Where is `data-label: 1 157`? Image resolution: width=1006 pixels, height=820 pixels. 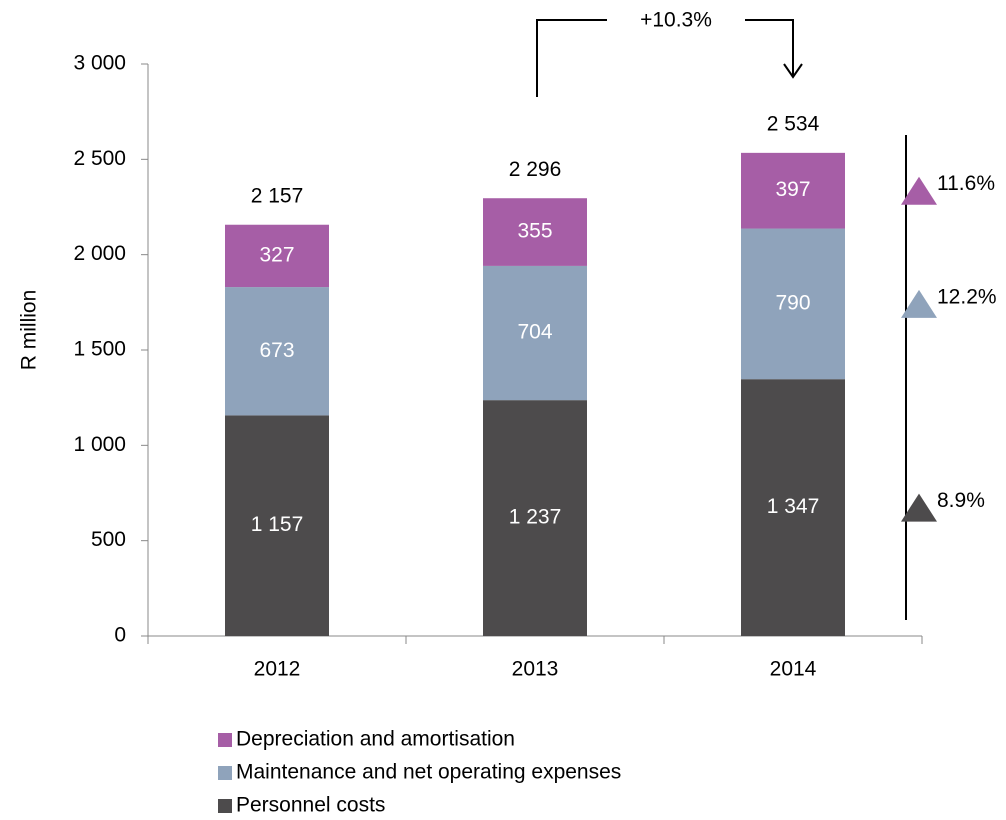
data-label: 1 157 is located at coordinates (277, 524).